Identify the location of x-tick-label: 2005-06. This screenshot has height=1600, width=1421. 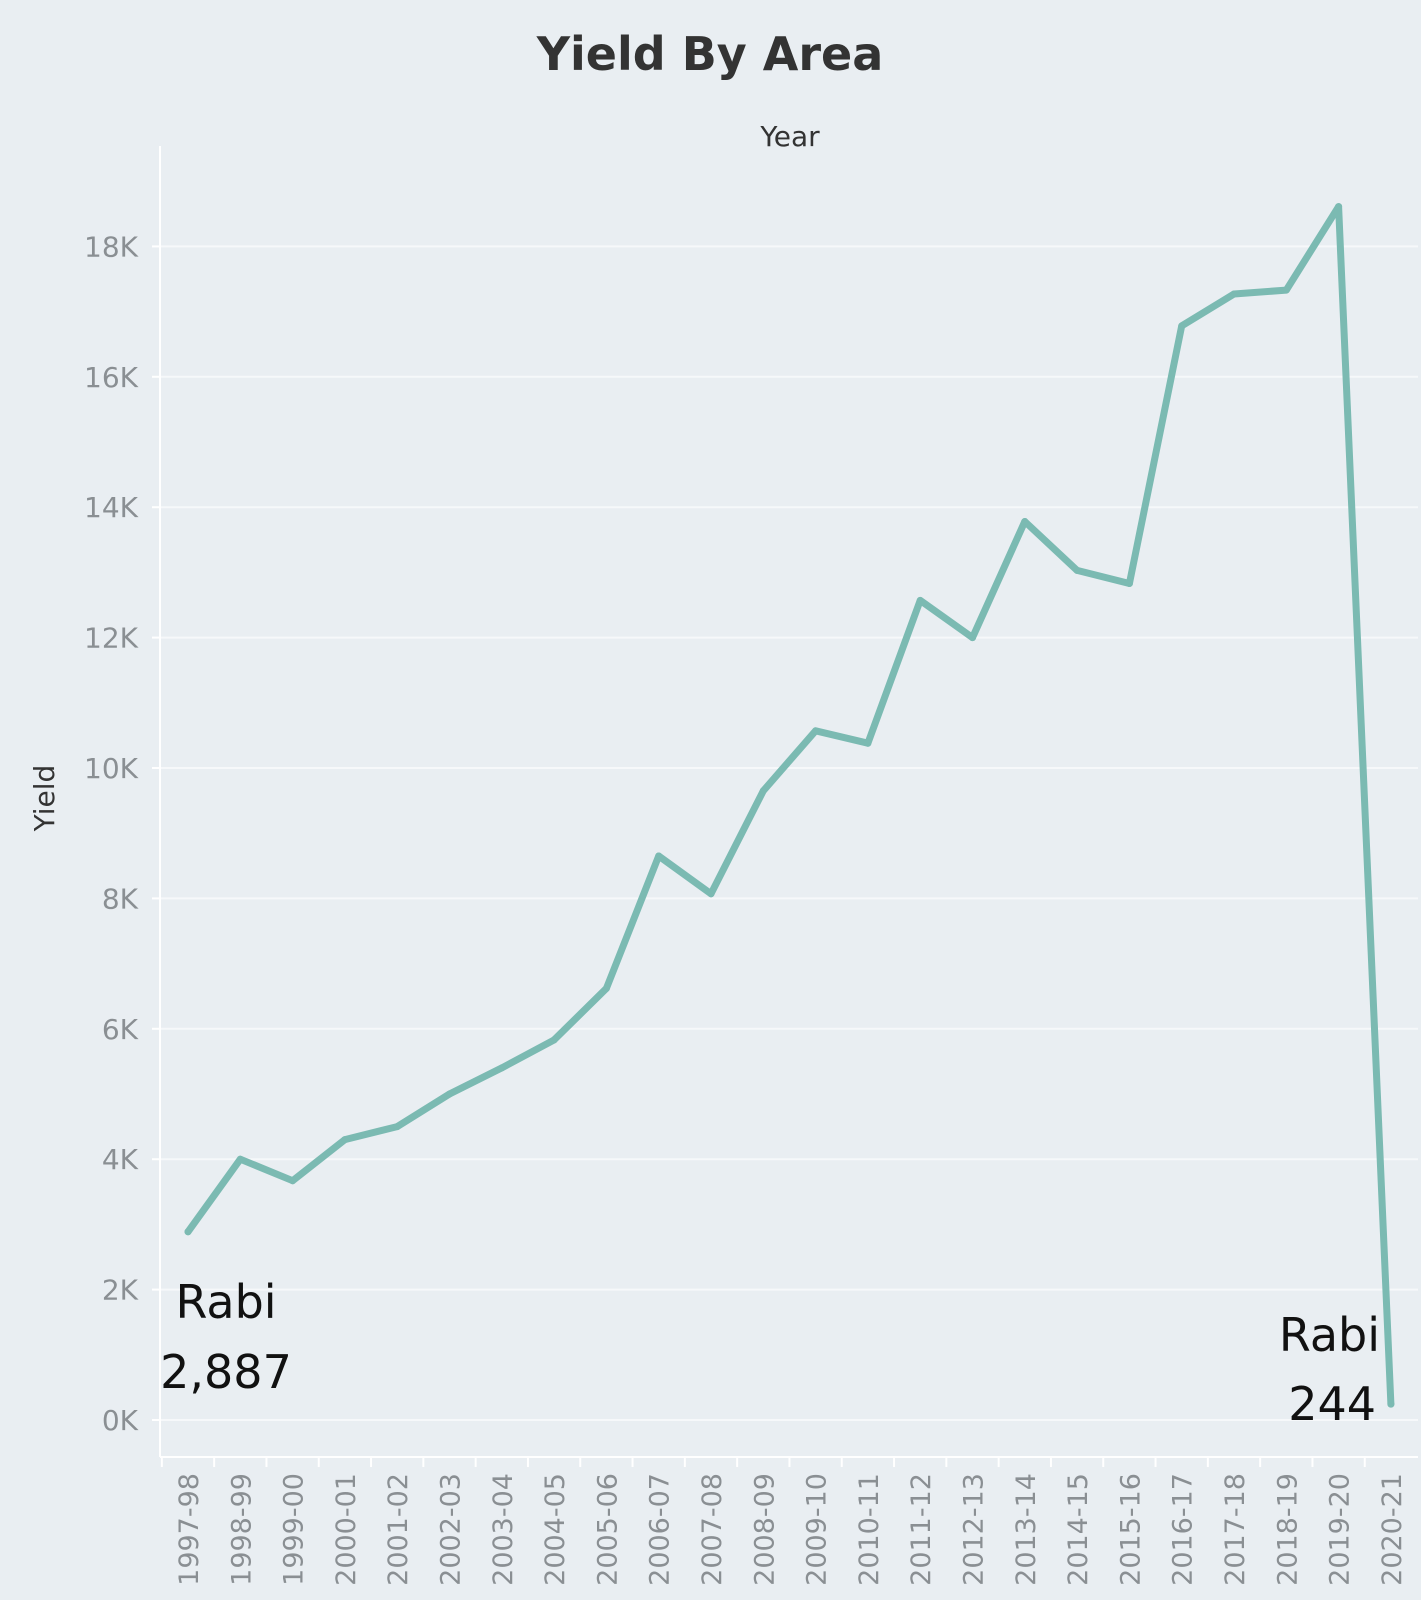
(607, 1529).